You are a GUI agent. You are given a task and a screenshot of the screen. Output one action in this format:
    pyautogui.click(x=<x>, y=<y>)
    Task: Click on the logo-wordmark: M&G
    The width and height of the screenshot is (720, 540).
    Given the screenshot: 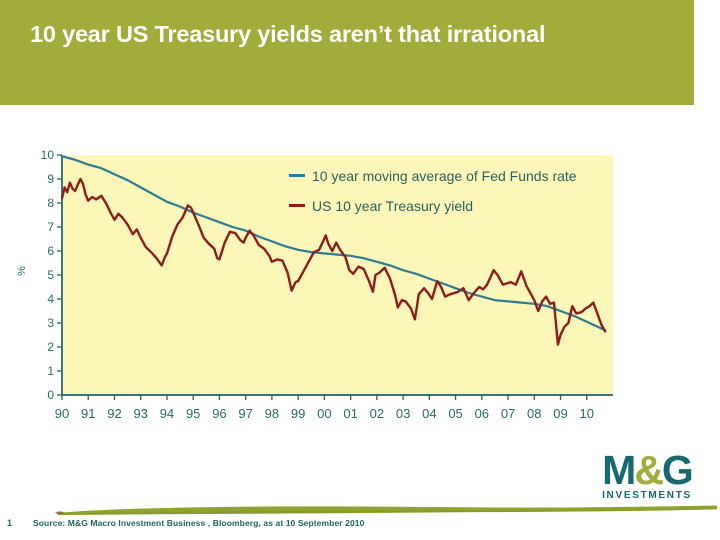 What is the action you would take?
    pyautogui.click(x=647, y=470)
    